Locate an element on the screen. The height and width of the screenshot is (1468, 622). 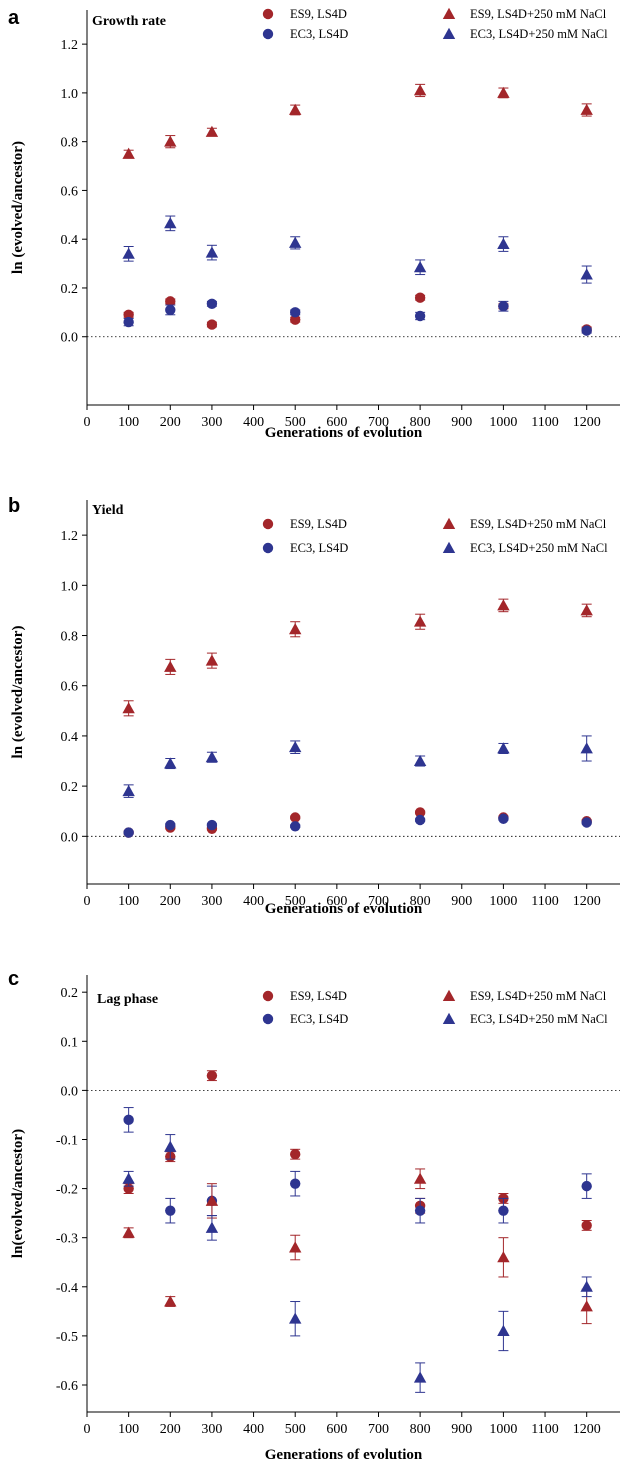
legend-item: EC3, LS4D is located at coordinates (305, 548).